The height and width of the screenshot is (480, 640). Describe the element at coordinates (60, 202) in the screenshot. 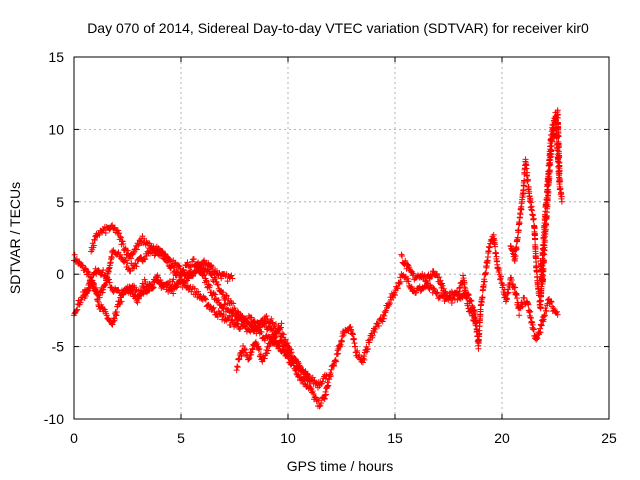

I see `y-tick-label: 5` at that location.